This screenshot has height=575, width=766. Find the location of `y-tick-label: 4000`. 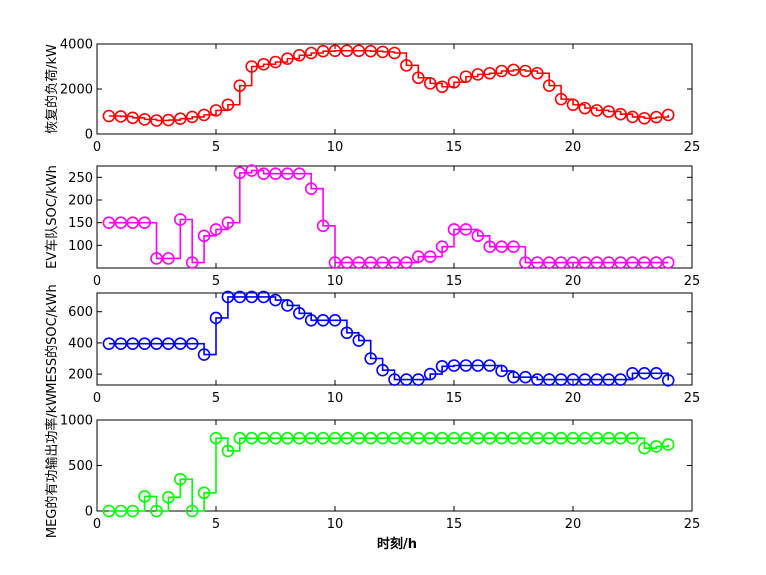

y-tick-label: 4000 is located at coordinates (76, 45).